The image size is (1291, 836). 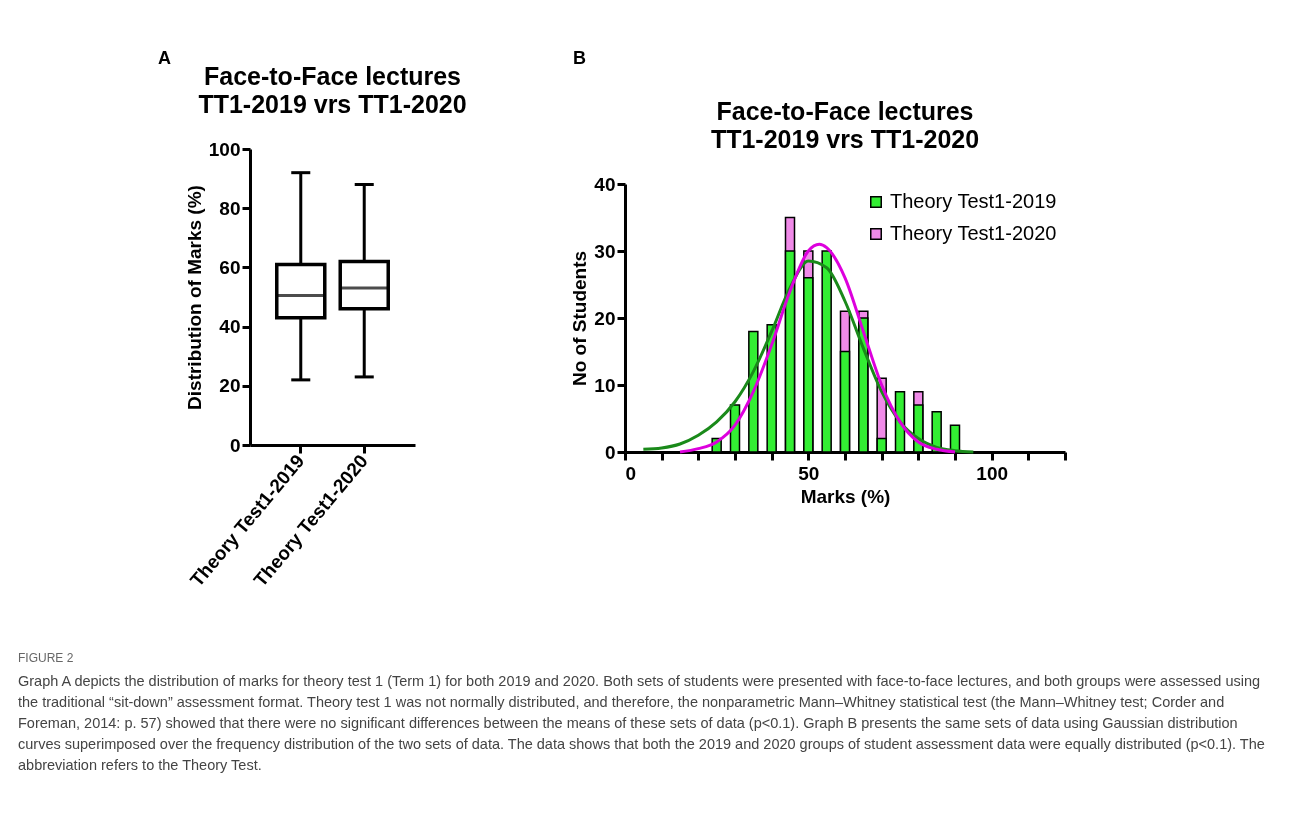 I want to click on y-tick-label: 10, so click(x=605, y=385).